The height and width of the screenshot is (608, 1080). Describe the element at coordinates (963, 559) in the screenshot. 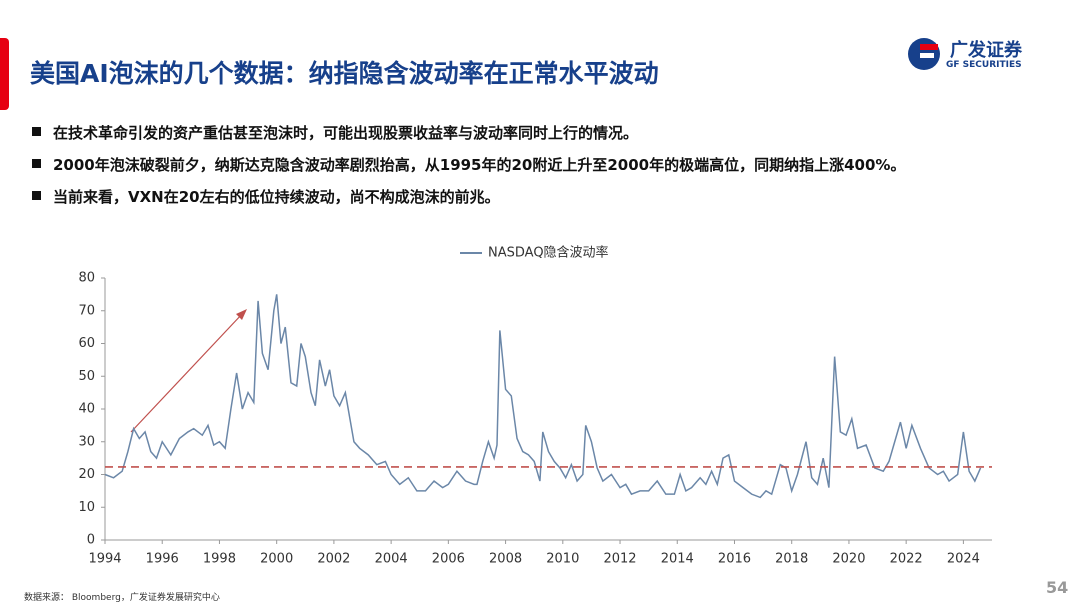

I see `x-tick-label: 2024` at that location.